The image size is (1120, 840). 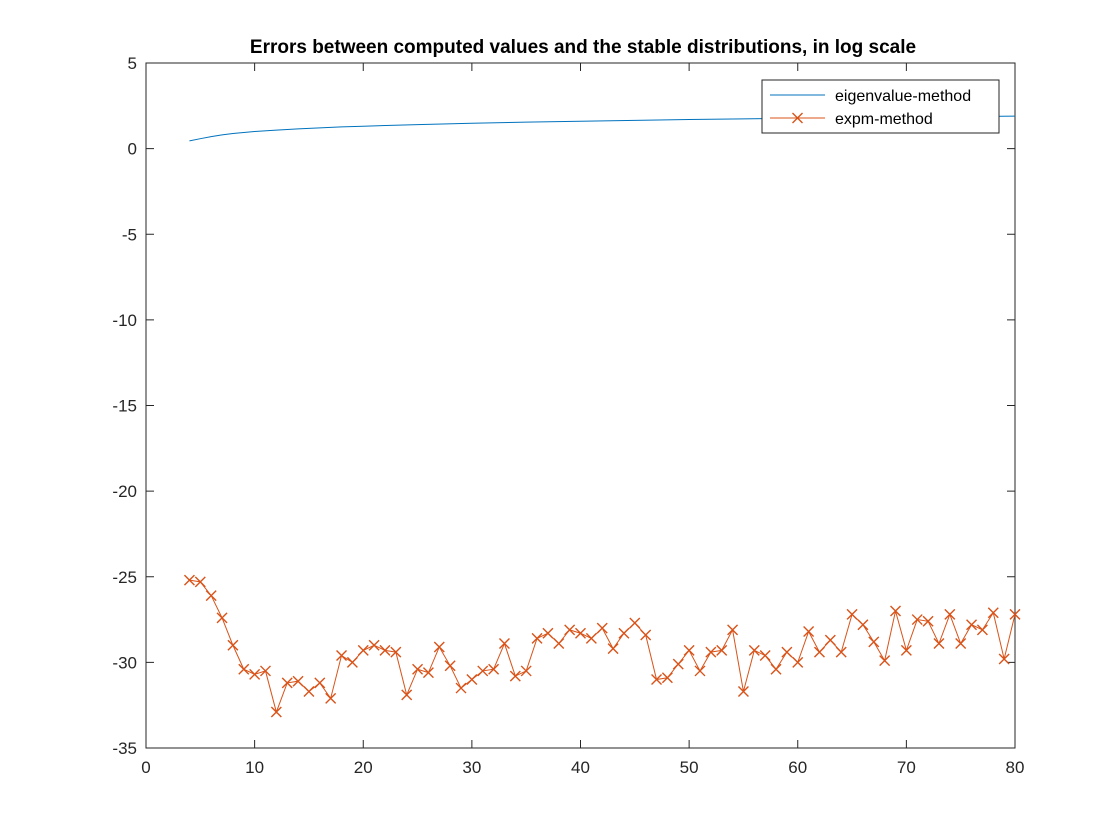 I want to click on y-tick-label: -15, so click(x=124, y=406).